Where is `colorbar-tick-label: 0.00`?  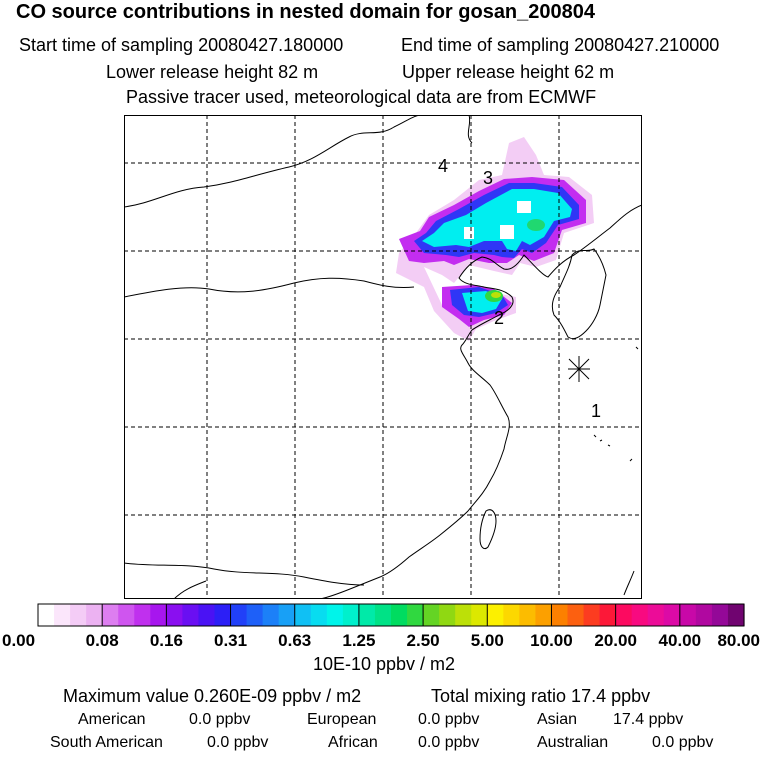
colorbar-tick-label: 0.00 is located at coordinates (18, 640).